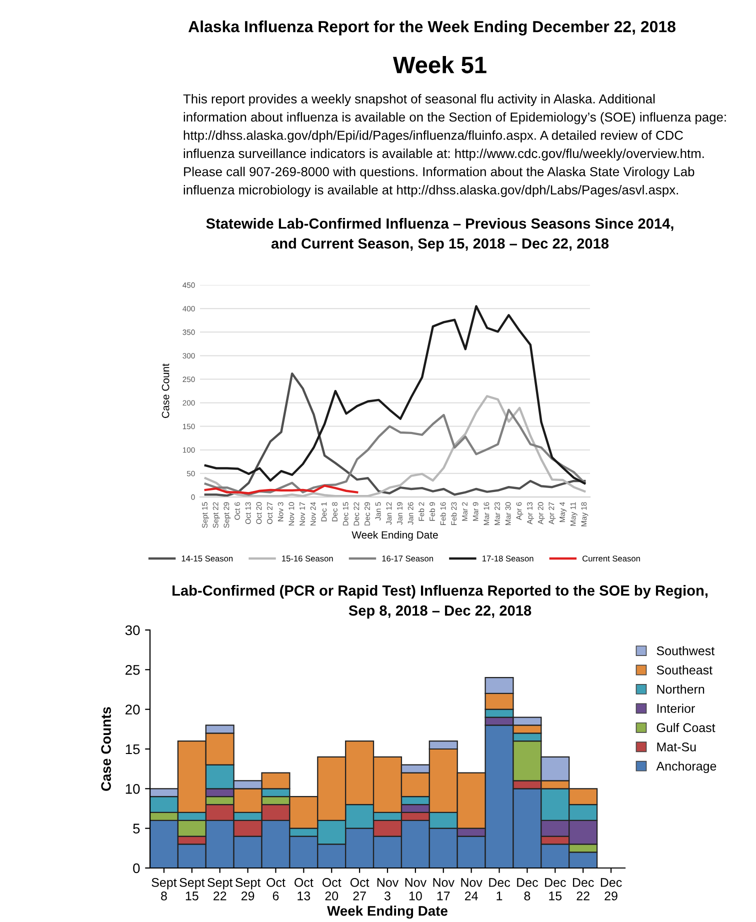 This screenshot has width=756, height=922. Describe the element at coordinates (611, 889) in the screenshot. I see `x-tick-label: Dec 29` at that location.